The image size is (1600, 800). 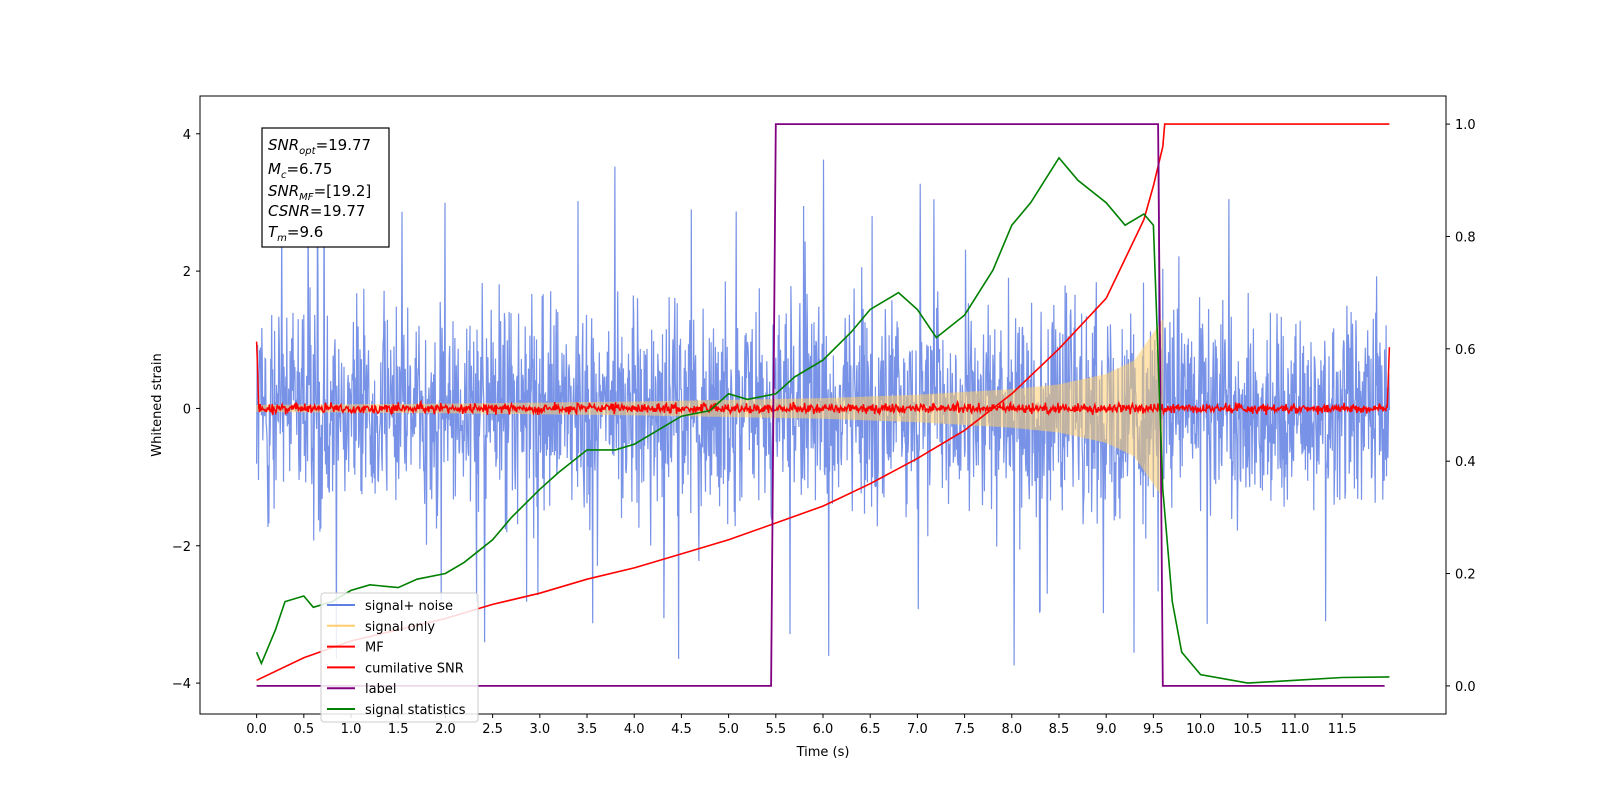 I want to click on annotation-csnr: CSNR=19.77, so click(x=316, y=211).